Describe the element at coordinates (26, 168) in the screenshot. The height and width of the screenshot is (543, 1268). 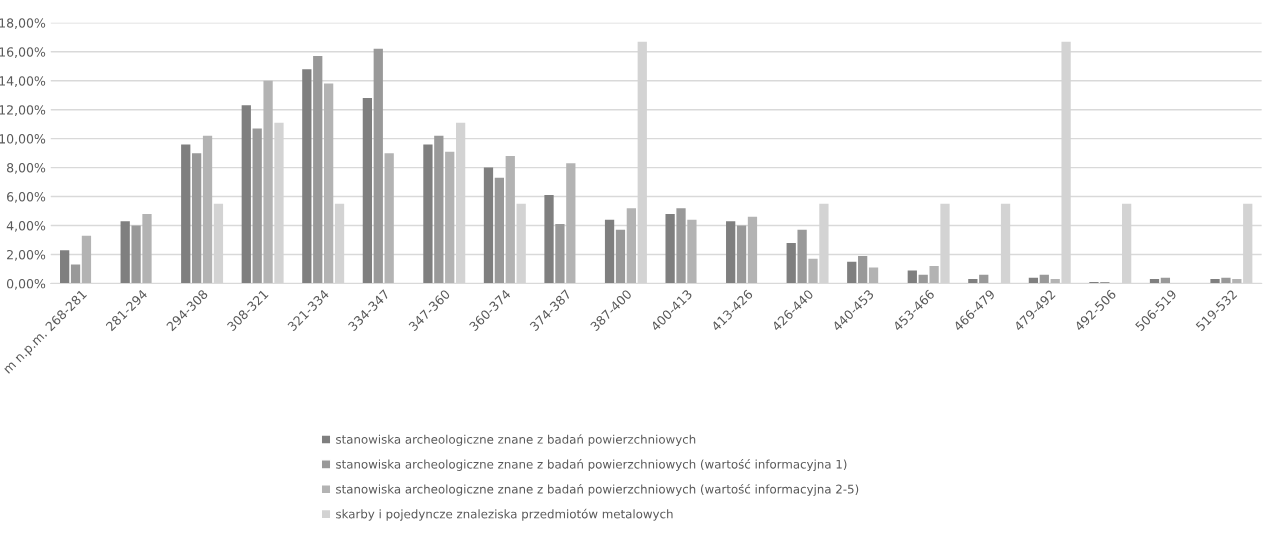
I see `y-tick-label: 8,00%` at that location.